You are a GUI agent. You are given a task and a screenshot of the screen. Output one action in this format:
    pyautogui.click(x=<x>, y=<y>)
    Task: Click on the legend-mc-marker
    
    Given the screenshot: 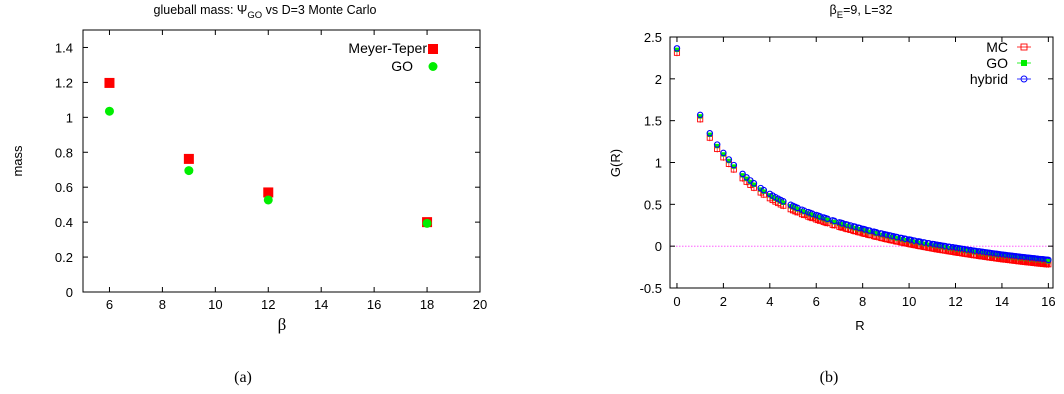 What is the action you would take?
    pyautogui.click(x=1024, y=47)
    